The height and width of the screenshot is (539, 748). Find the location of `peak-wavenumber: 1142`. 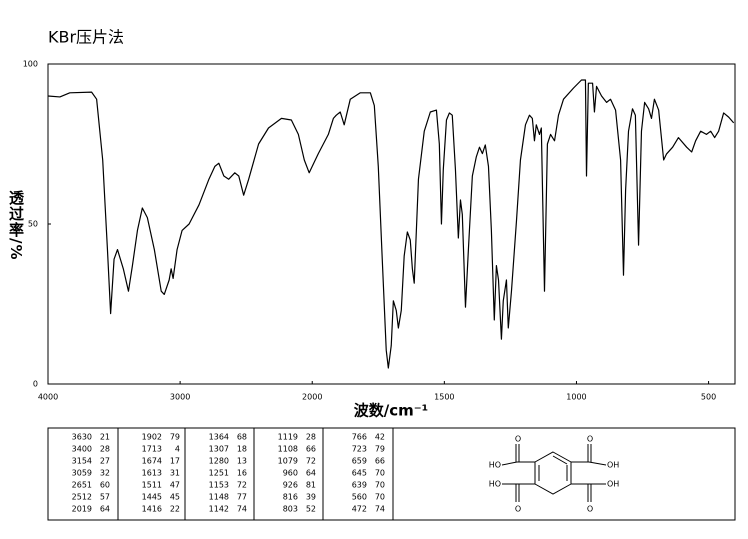

peak-wavenumber: 1142 is located at coordinates (219, 509).